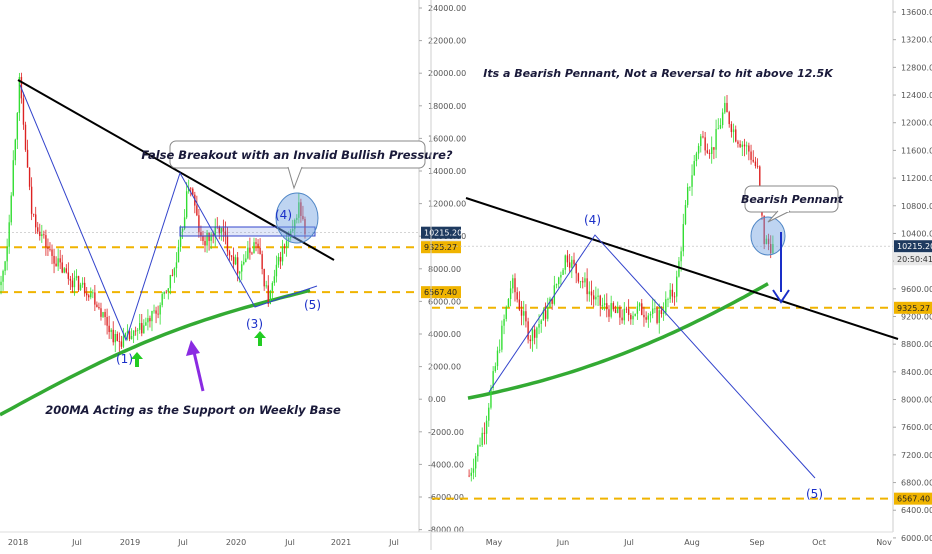  I want to click on daily-countdown-badge-text: 20:50:41, so click(914, 259).